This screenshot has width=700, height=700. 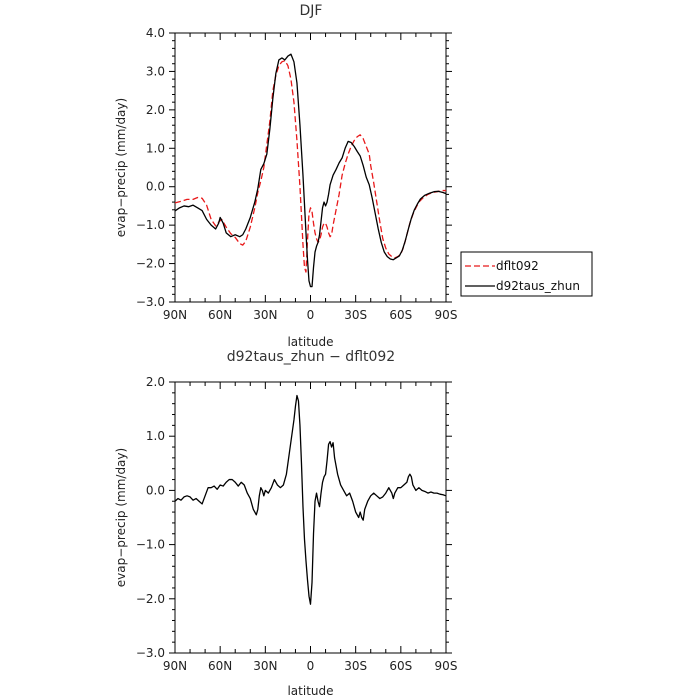 I want to click on series-line-d92taus-zhun, so click(x=310, y=170).